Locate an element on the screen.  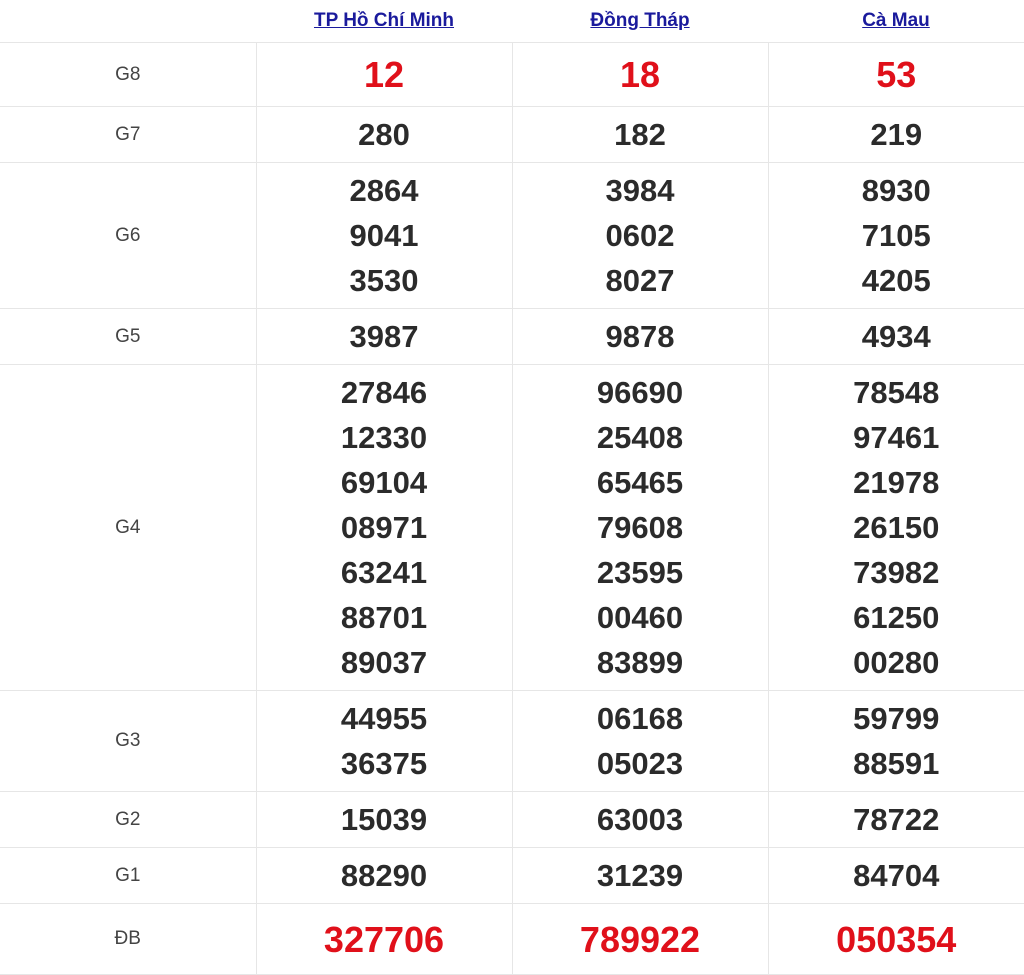
prize-number: 88290 is located at coordinates (384, 875).